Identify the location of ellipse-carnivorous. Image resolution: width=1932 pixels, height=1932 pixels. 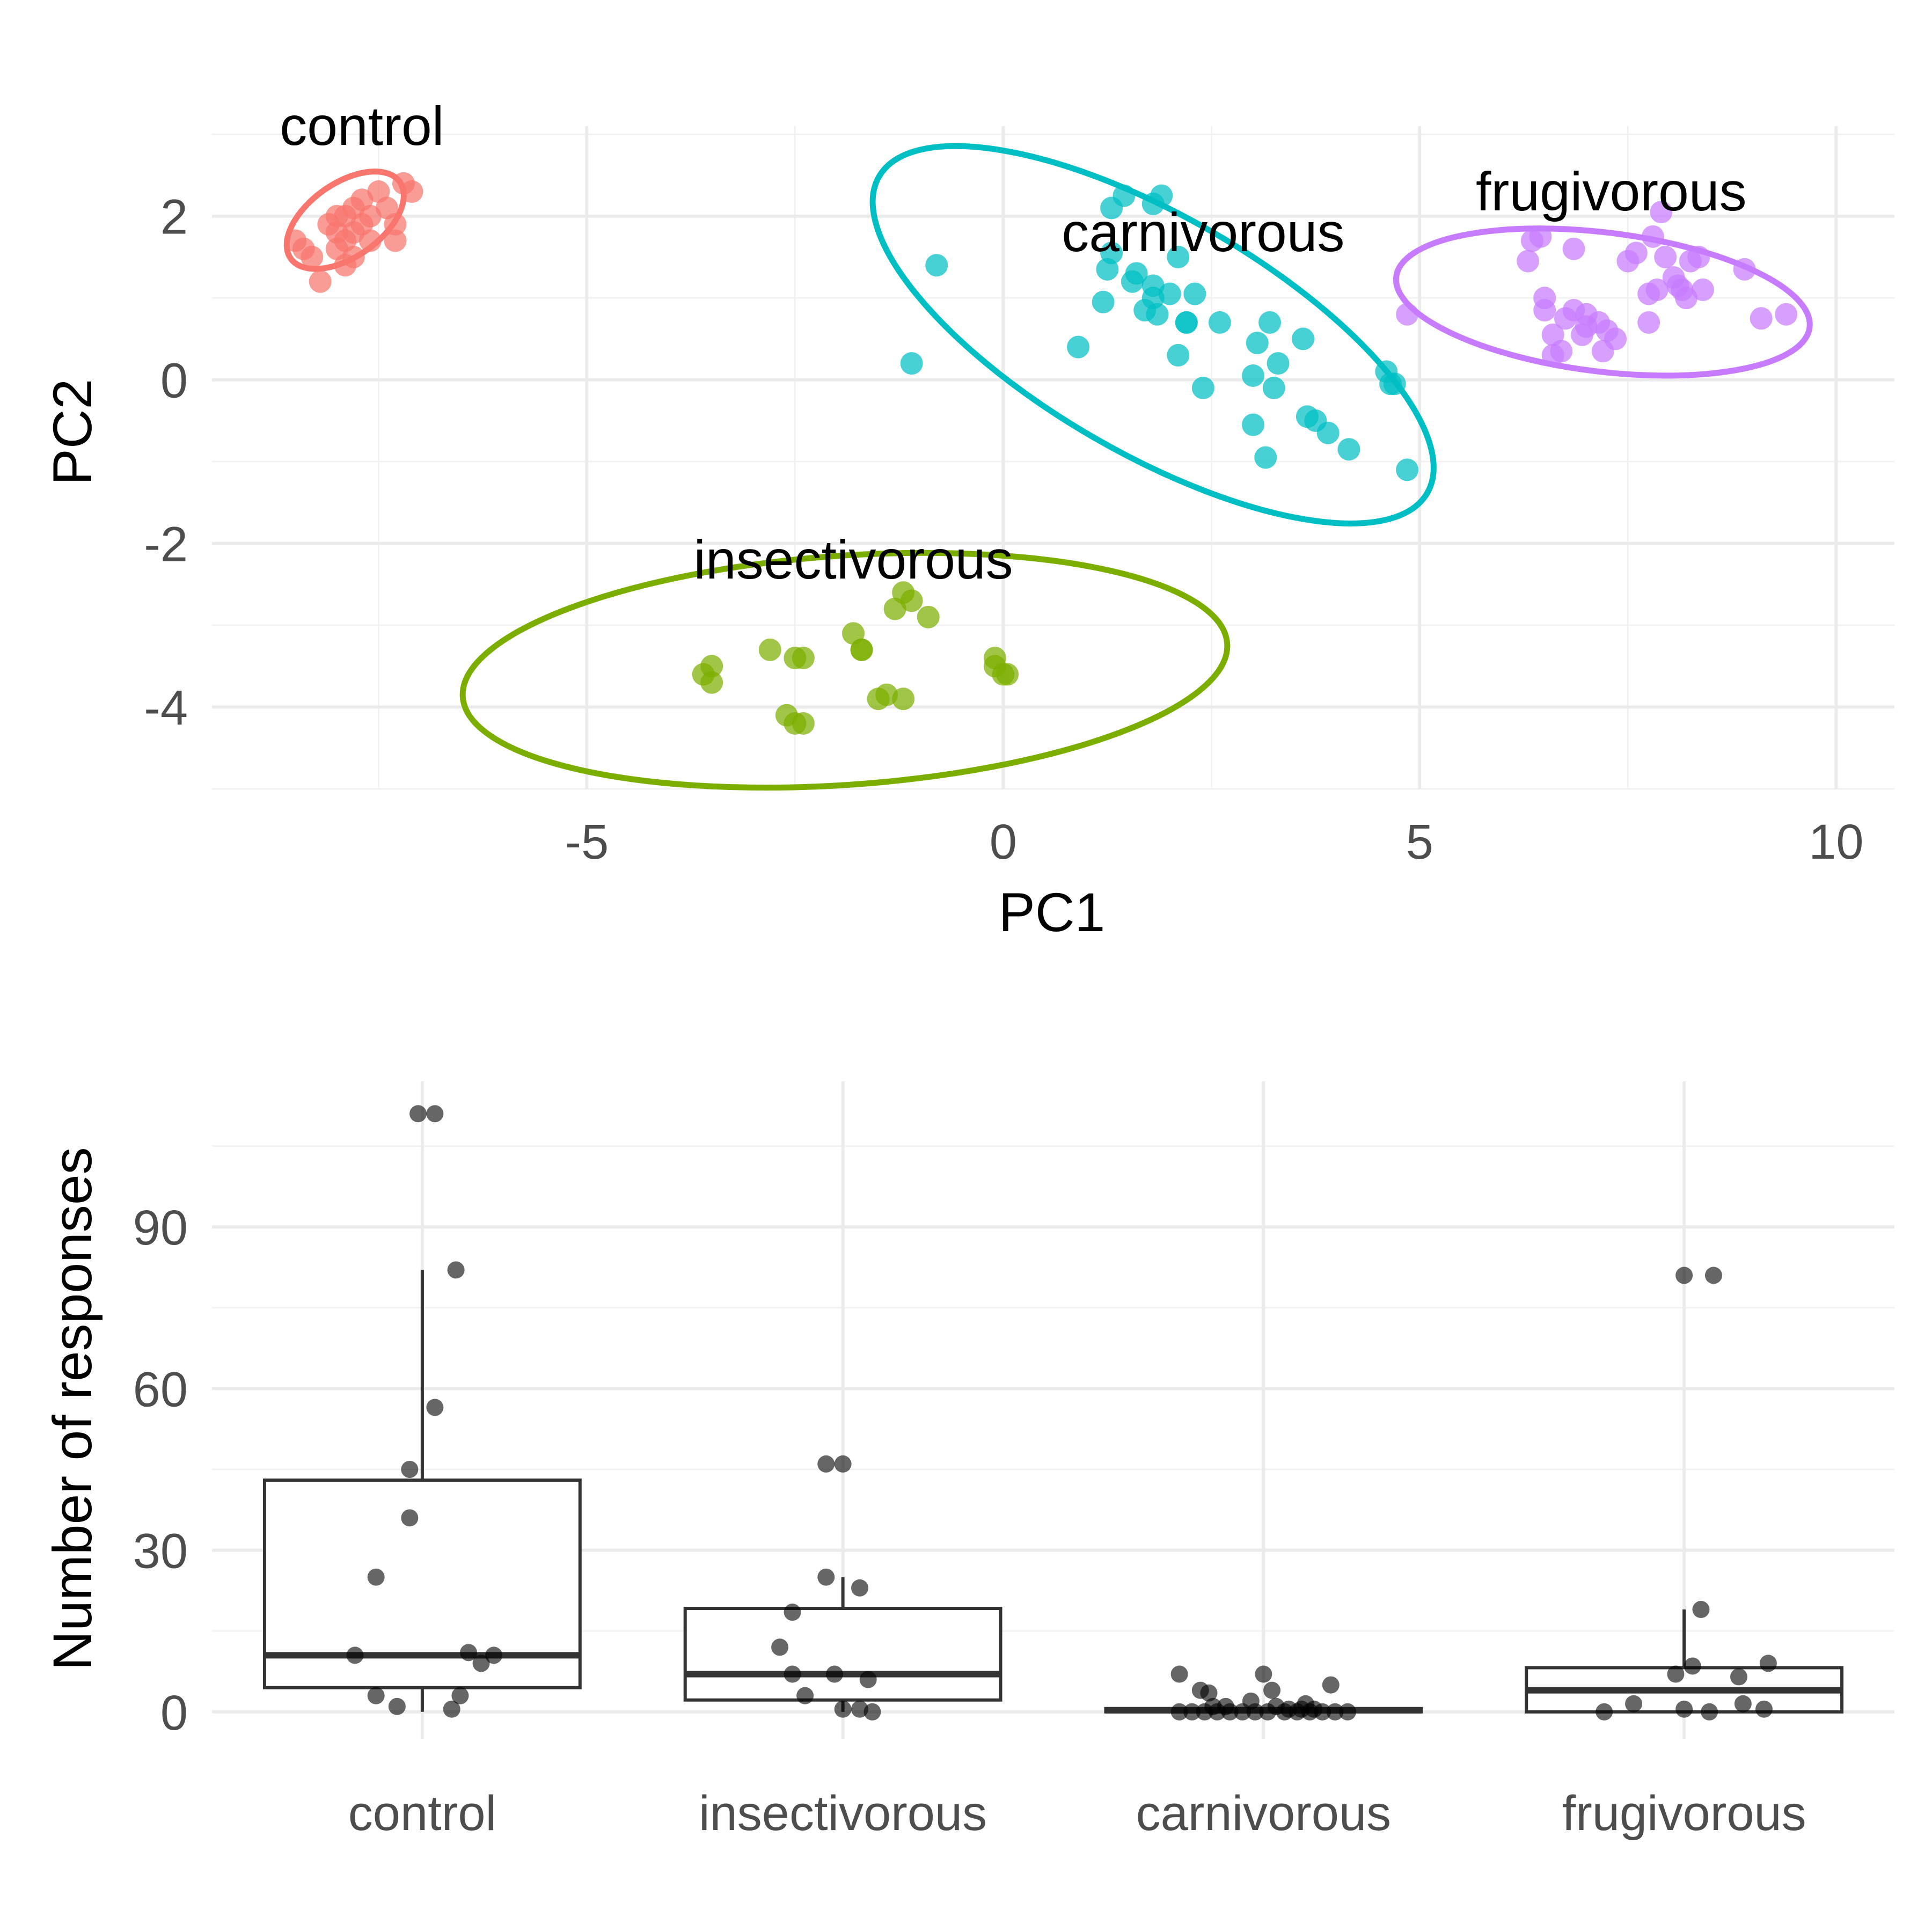
(1153, 334).